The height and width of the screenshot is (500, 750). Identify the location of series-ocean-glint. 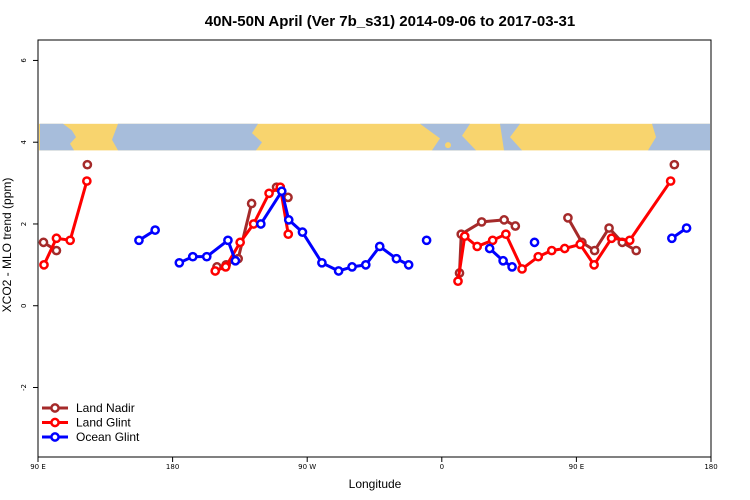
(413, 231).